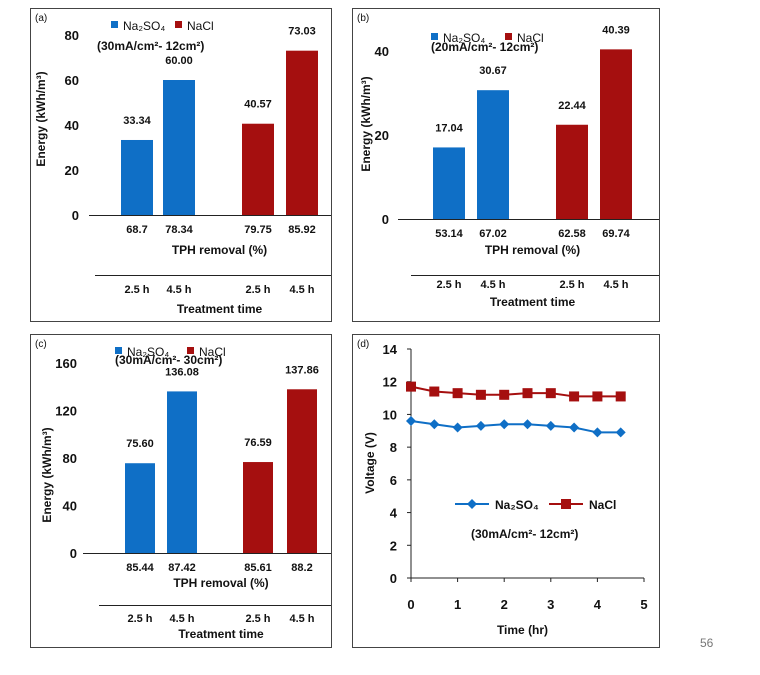 Image resolution: width=760 pixels, height=675 pixels. Describe the element at coordinates (363, 344) in the screenshot. I see `panel-label: (d)` at that location.